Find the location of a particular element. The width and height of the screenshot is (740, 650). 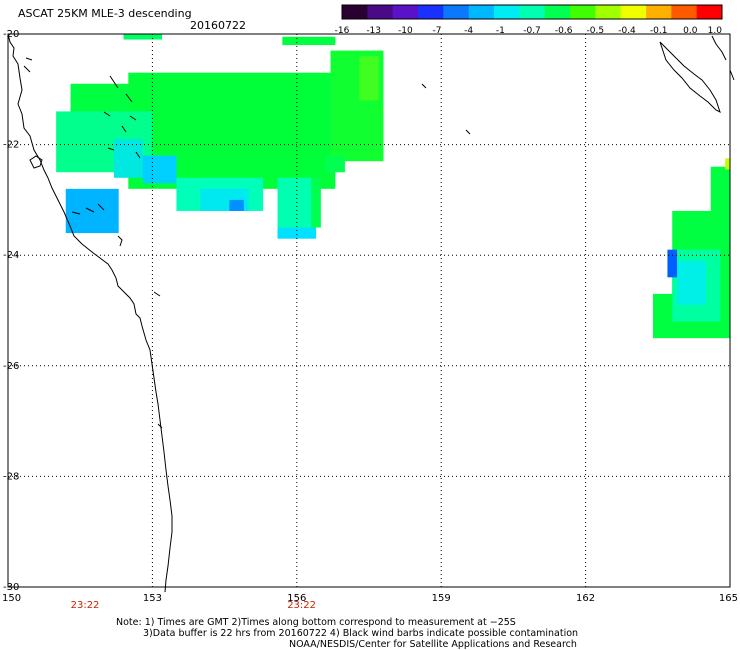

lon-label: 159 is located at coordinates (441, 598).